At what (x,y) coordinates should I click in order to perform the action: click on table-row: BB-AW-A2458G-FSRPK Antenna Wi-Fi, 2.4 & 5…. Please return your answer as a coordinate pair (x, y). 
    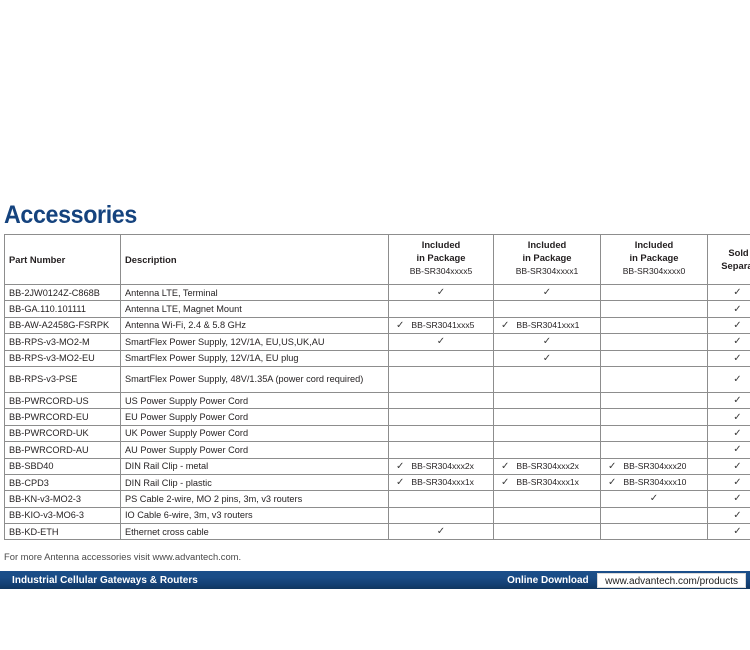
    Looking at the image, I should click on (377, 325).